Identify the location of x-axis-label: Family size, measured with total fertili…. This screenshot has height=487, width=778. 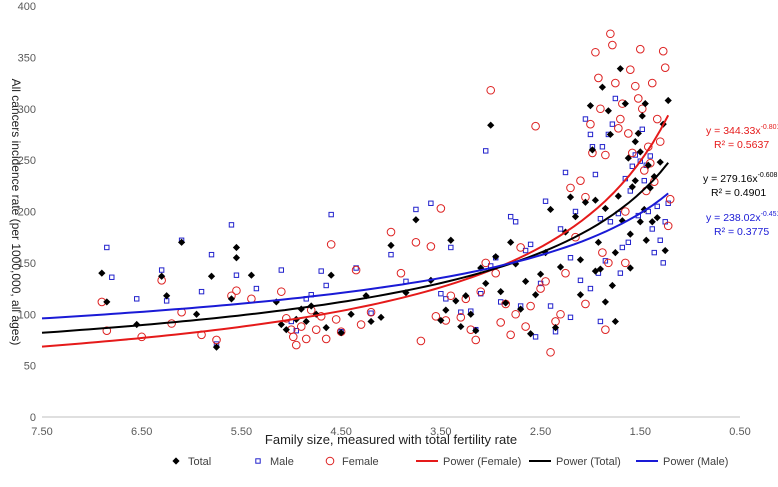
(391, 439).